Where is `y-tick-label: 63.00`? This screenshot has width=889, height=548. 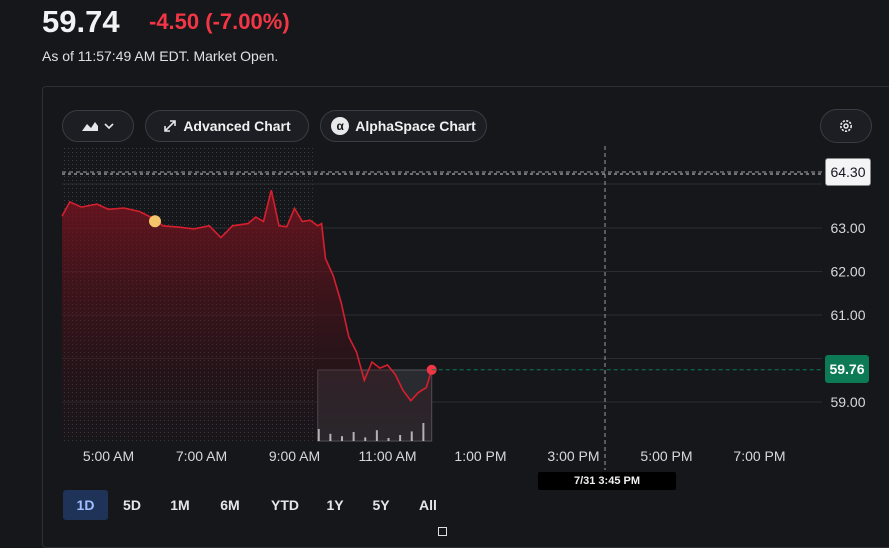 y-tick-label: 63.00 is located at coordinates (847, 228).